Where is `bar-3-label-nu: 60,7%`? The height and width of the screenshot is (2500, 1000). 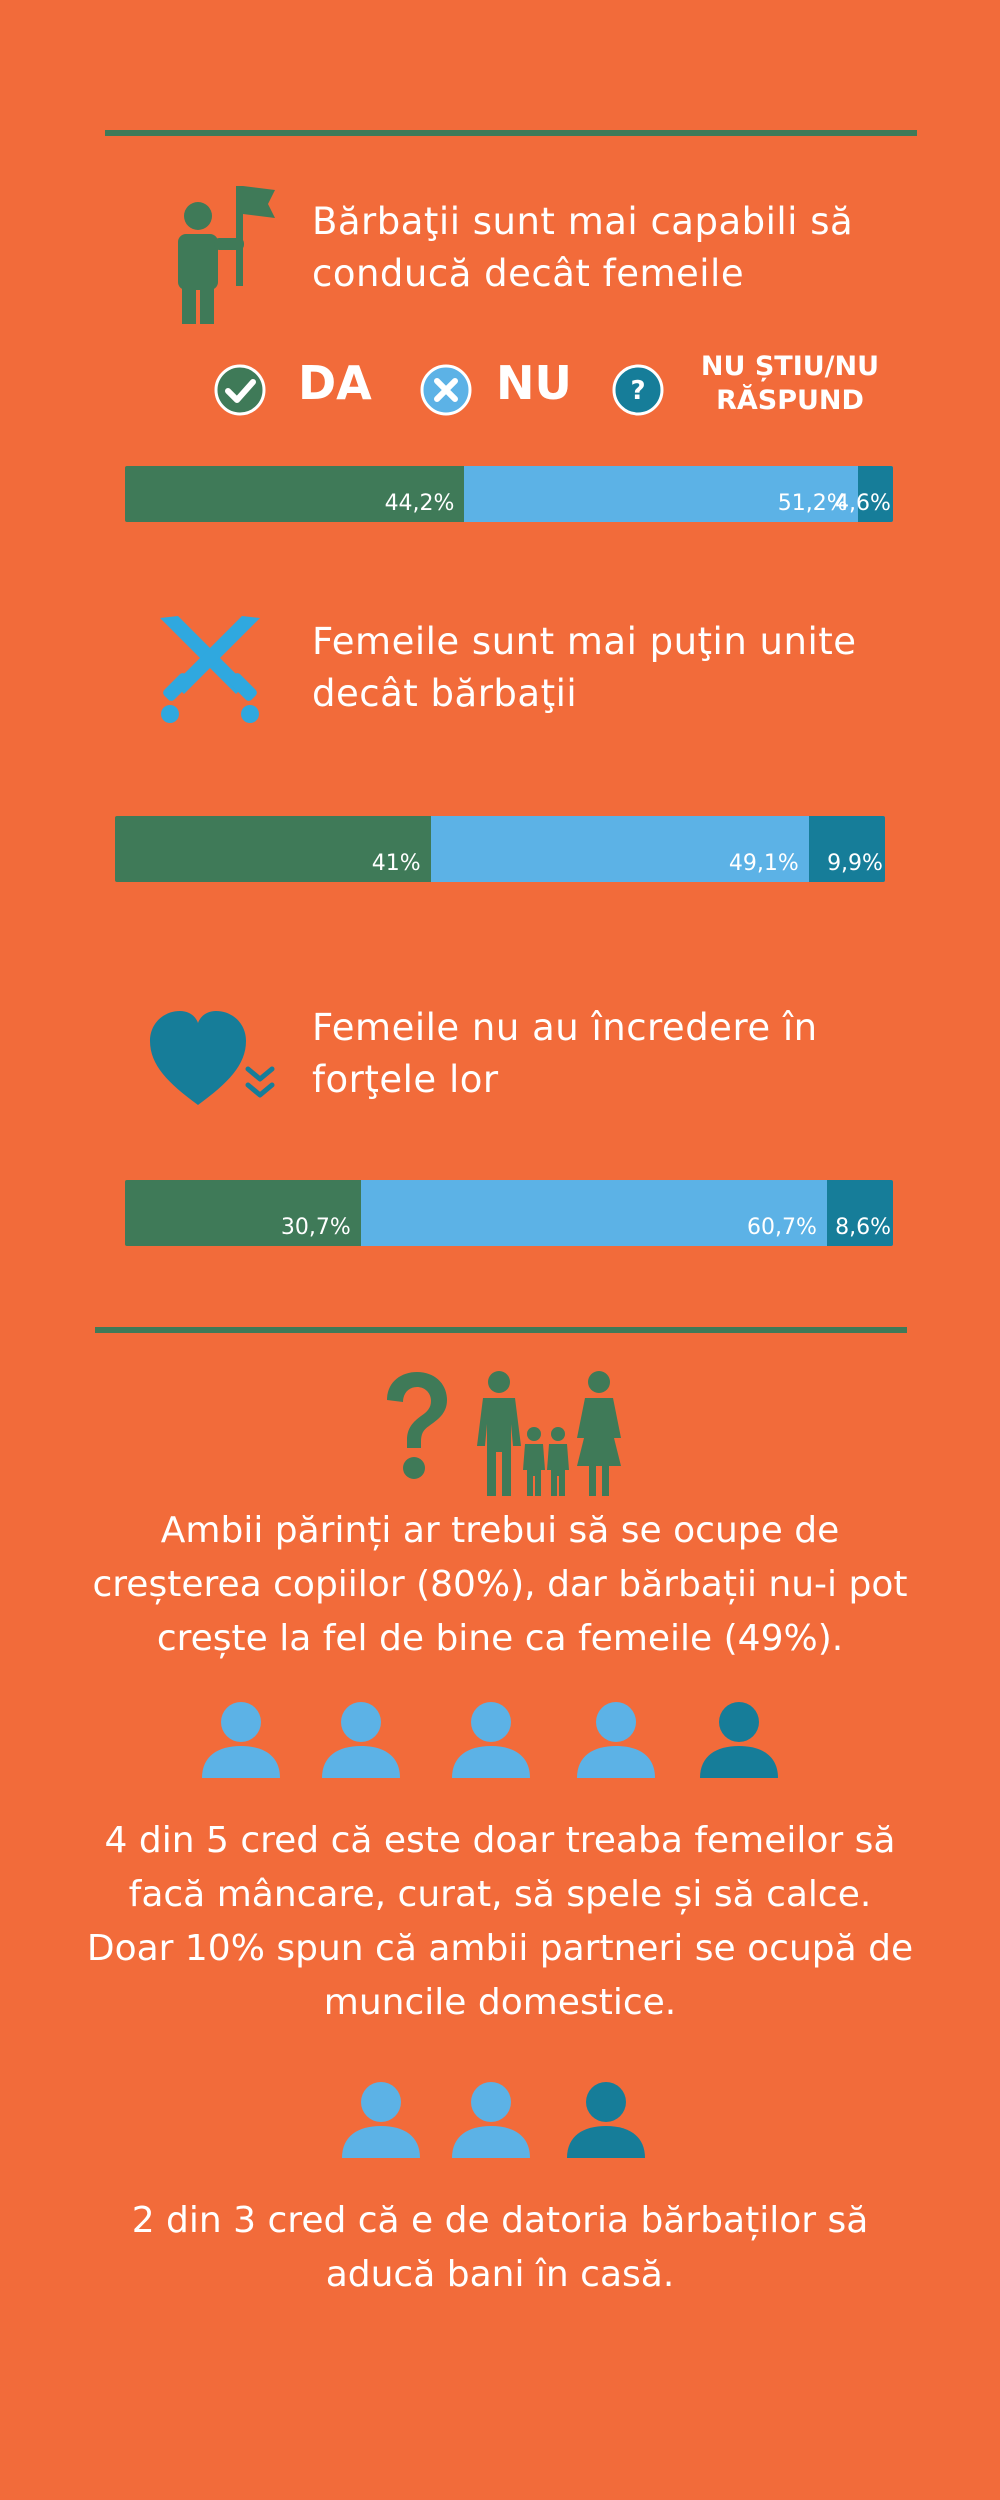
bar-3-label-nu: 60,7% is located at coordinates (782, 1227).